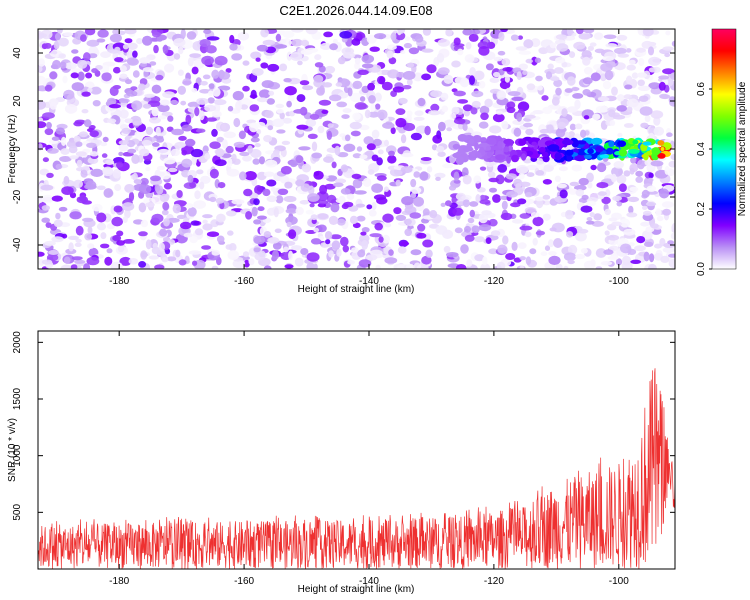 The height and width of the screenshot is (600, 750). Describe the element at coordinates (701, 149) in the screenshot. I see `colorbar-tick-label: 0.4` at that location.